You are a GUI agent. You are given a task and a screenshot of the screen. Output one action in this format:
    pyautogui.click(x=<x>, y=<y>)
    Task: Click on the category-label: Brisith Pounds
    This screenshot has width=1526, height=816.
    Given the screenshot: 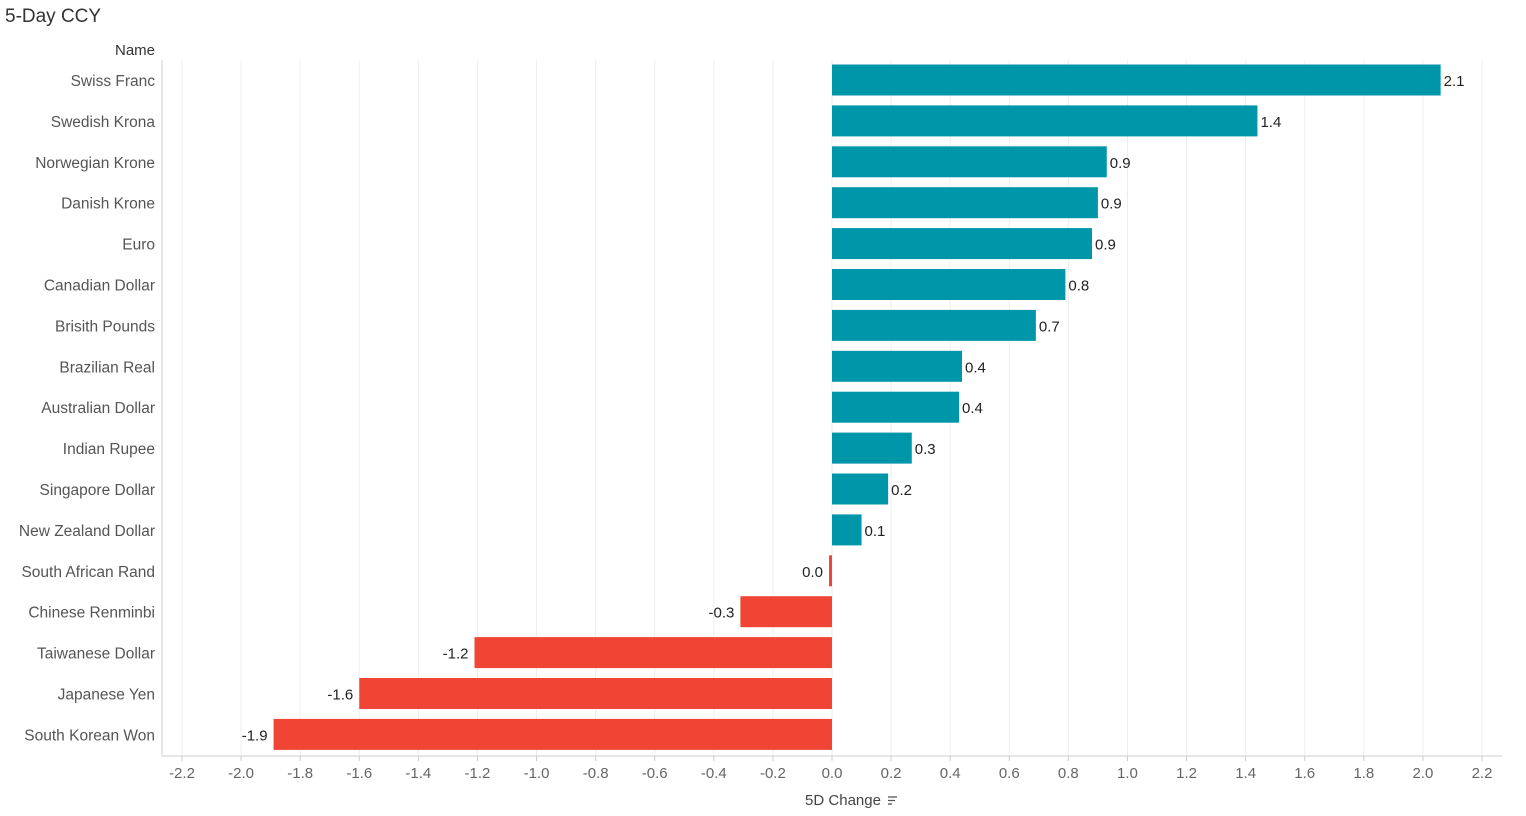 What is the action you would take?
    pyautogui.click(x=105, y=326)
    